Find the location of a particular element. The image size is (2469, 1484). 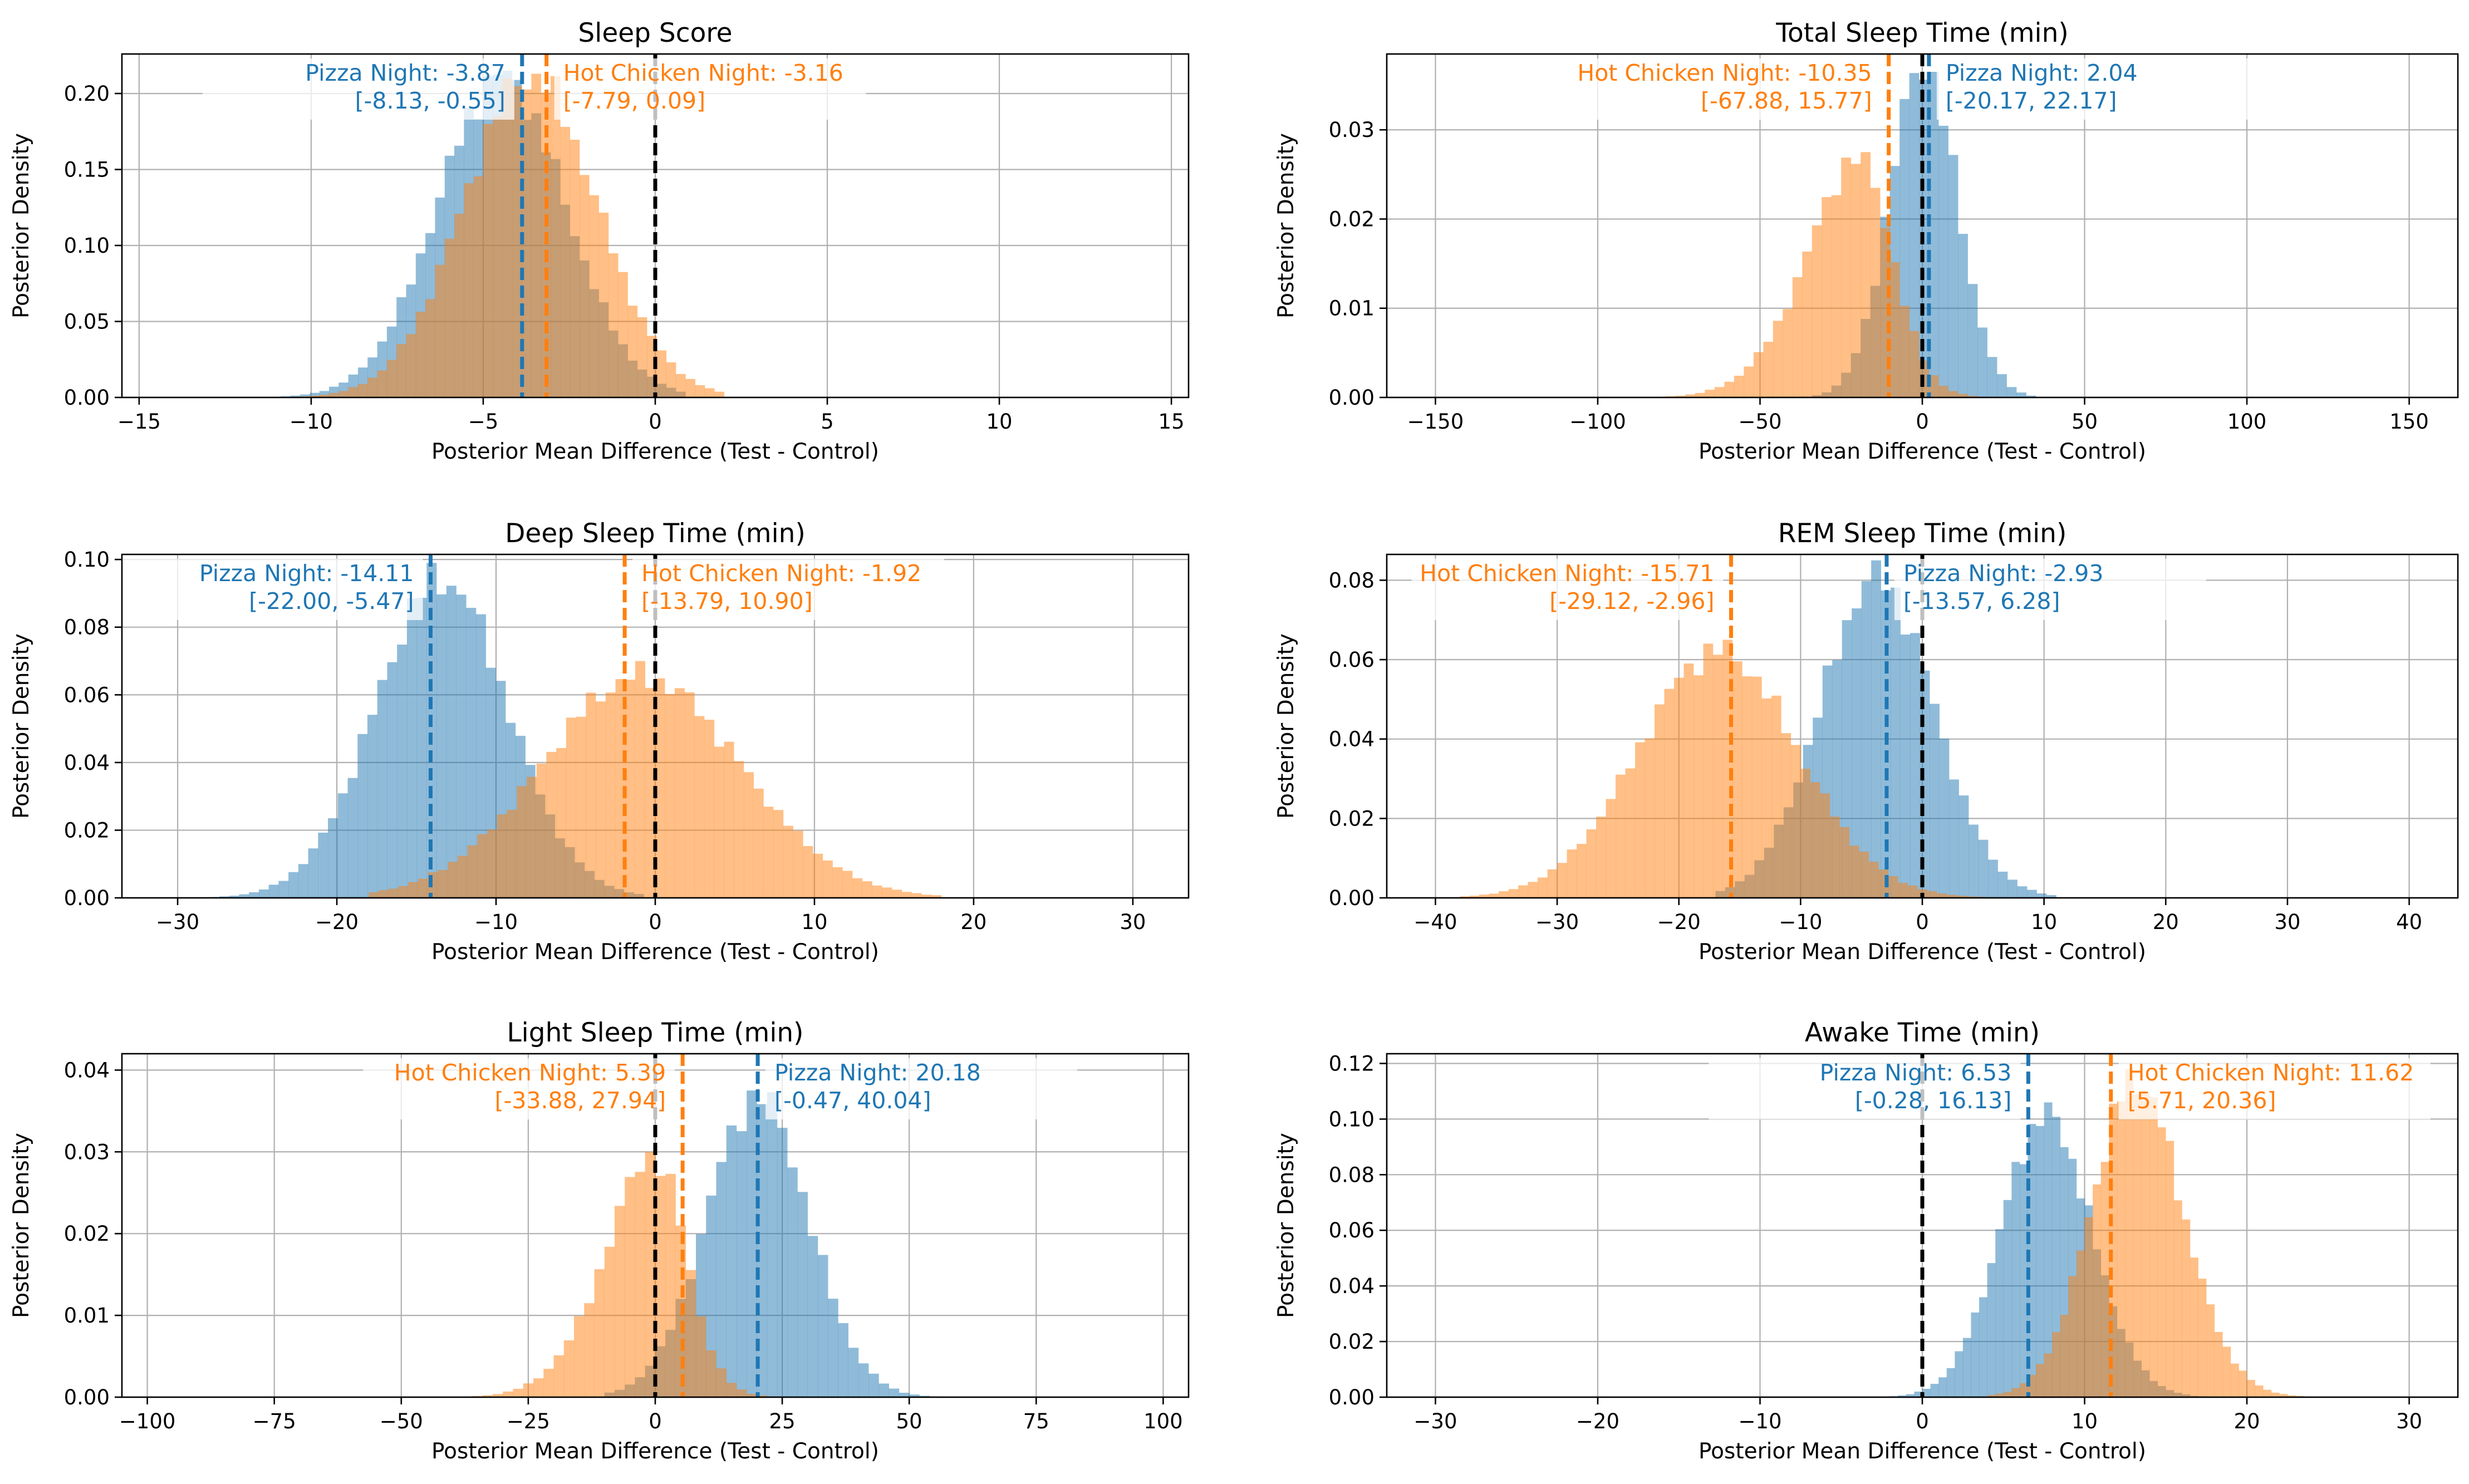

annotation-mean: Pizza Night: 2.04 is located at coordinates (2042, 73).